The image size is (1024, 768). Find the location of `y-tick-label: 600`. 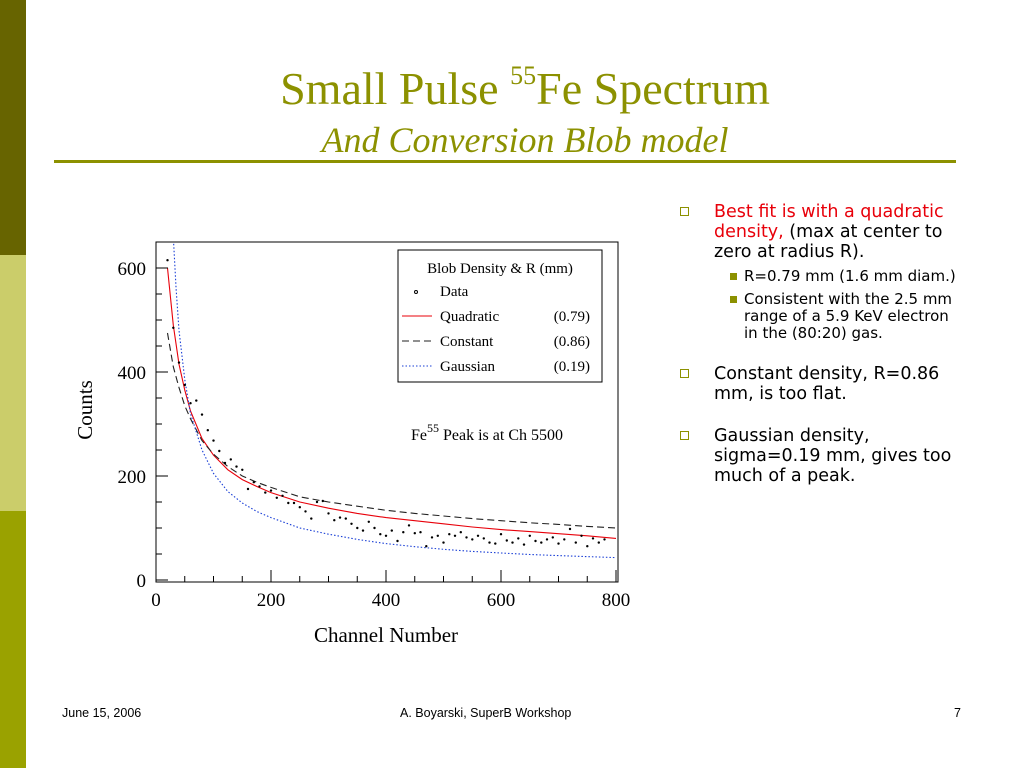

y-tick-label: 600 is located at coordinates (132, 269).